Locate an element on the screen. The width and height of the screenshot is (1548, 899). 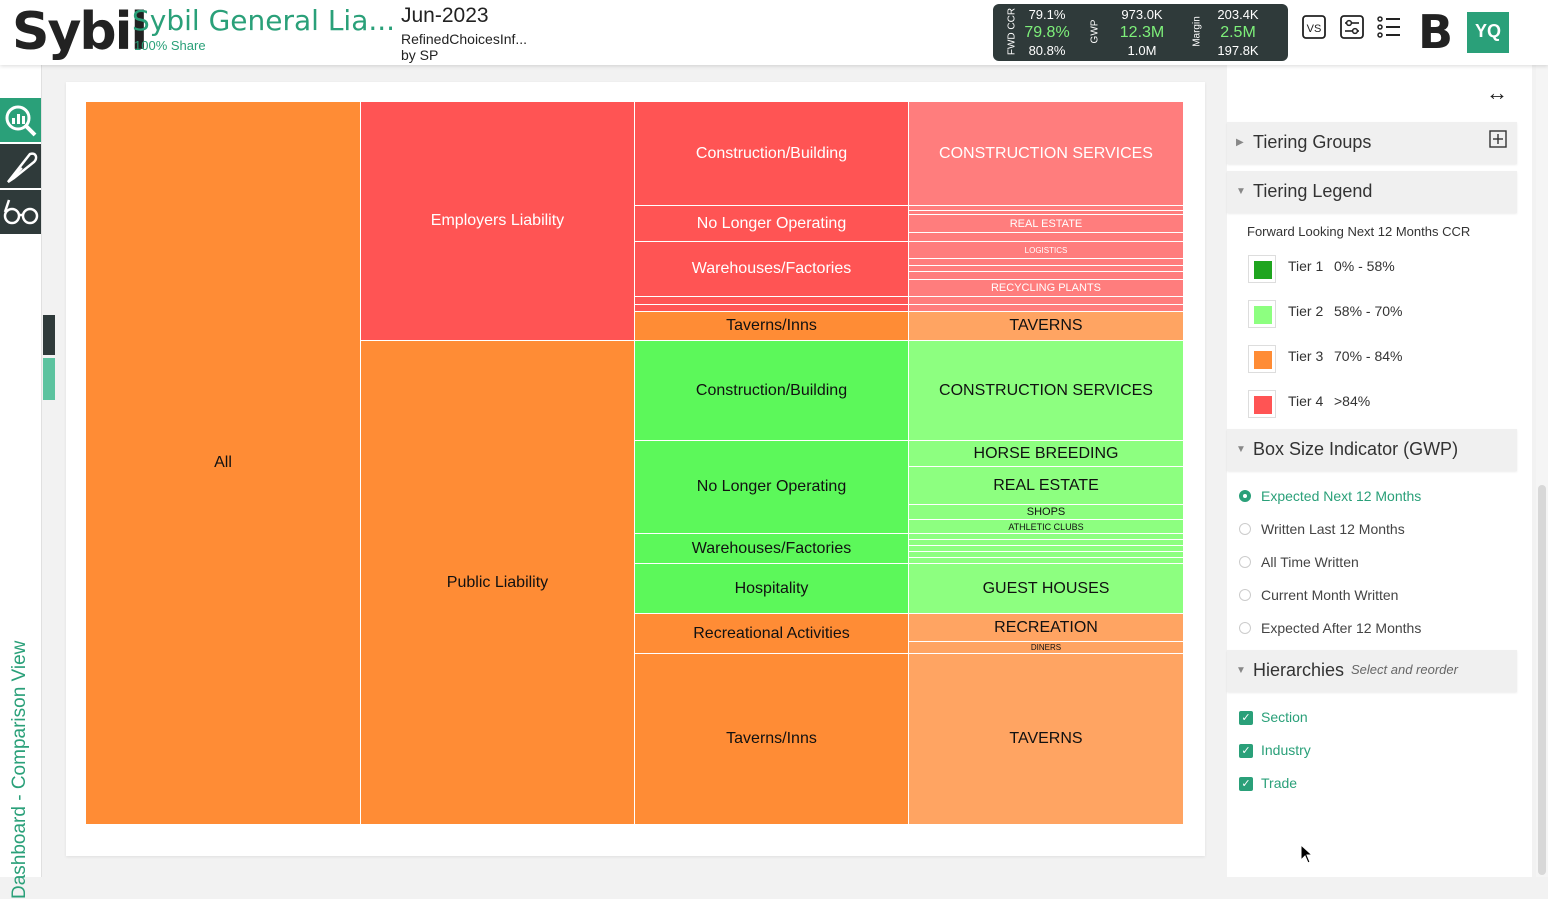
user-avatar: YQ is located at coordinates (1488, 32).